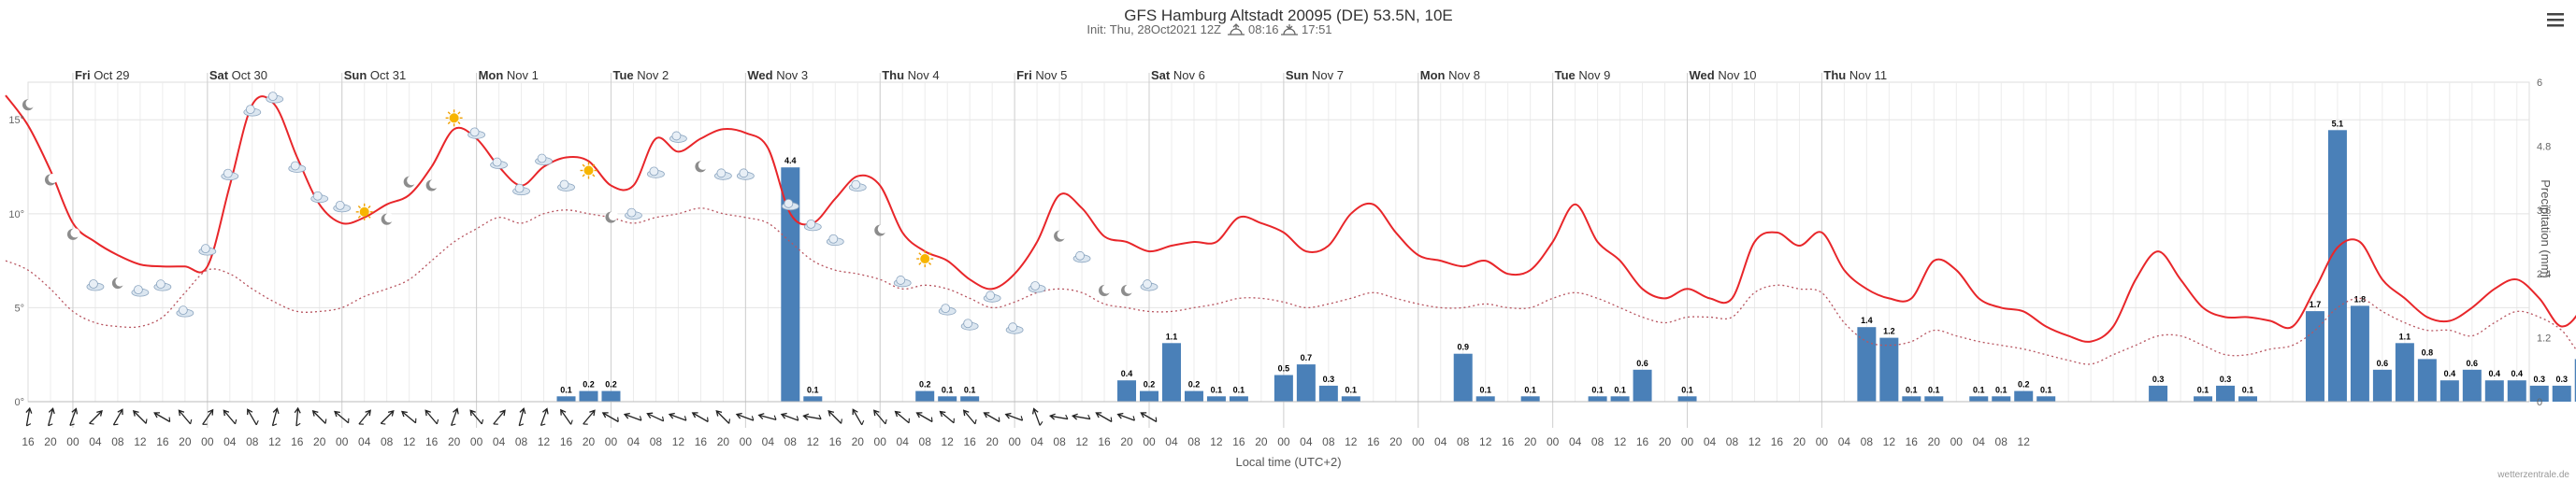 This screenshot has height=482, width=2576. What do you see at coordinates (103, 75) in the screenshot?
I see `day-label: Fri Oct 29` at bounding box center [103, 75].